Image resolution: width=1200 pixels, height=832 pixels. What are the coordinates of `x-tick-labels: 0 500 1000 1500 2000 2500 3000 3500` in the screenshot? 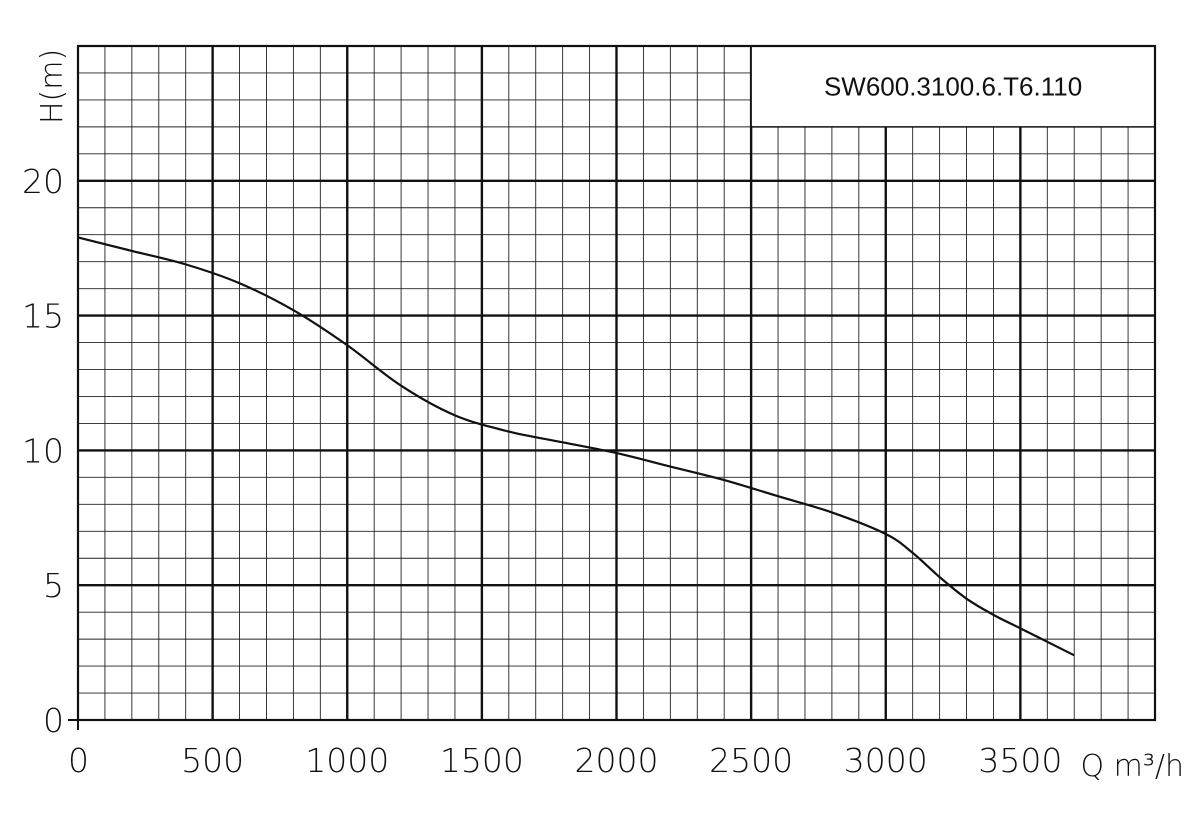 It's located at (565, 760).